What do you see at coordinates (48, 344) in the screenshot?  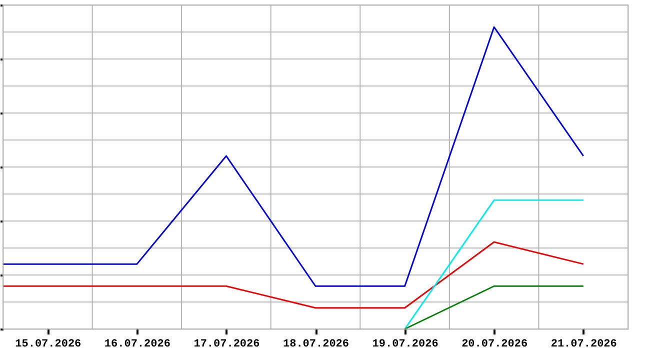 I see `x-tick-label: 15.07.2026` at bounding box center [48, 344].